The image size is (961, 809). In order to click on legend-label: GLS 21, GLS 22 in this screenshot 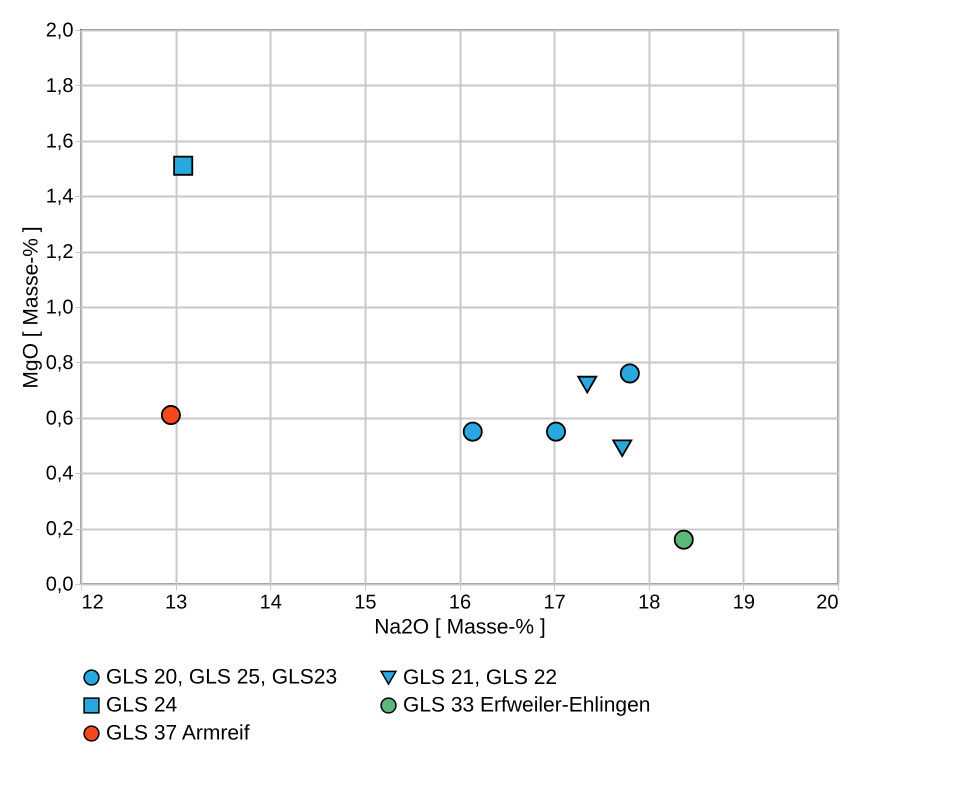, I will do `click(480, 677)`.